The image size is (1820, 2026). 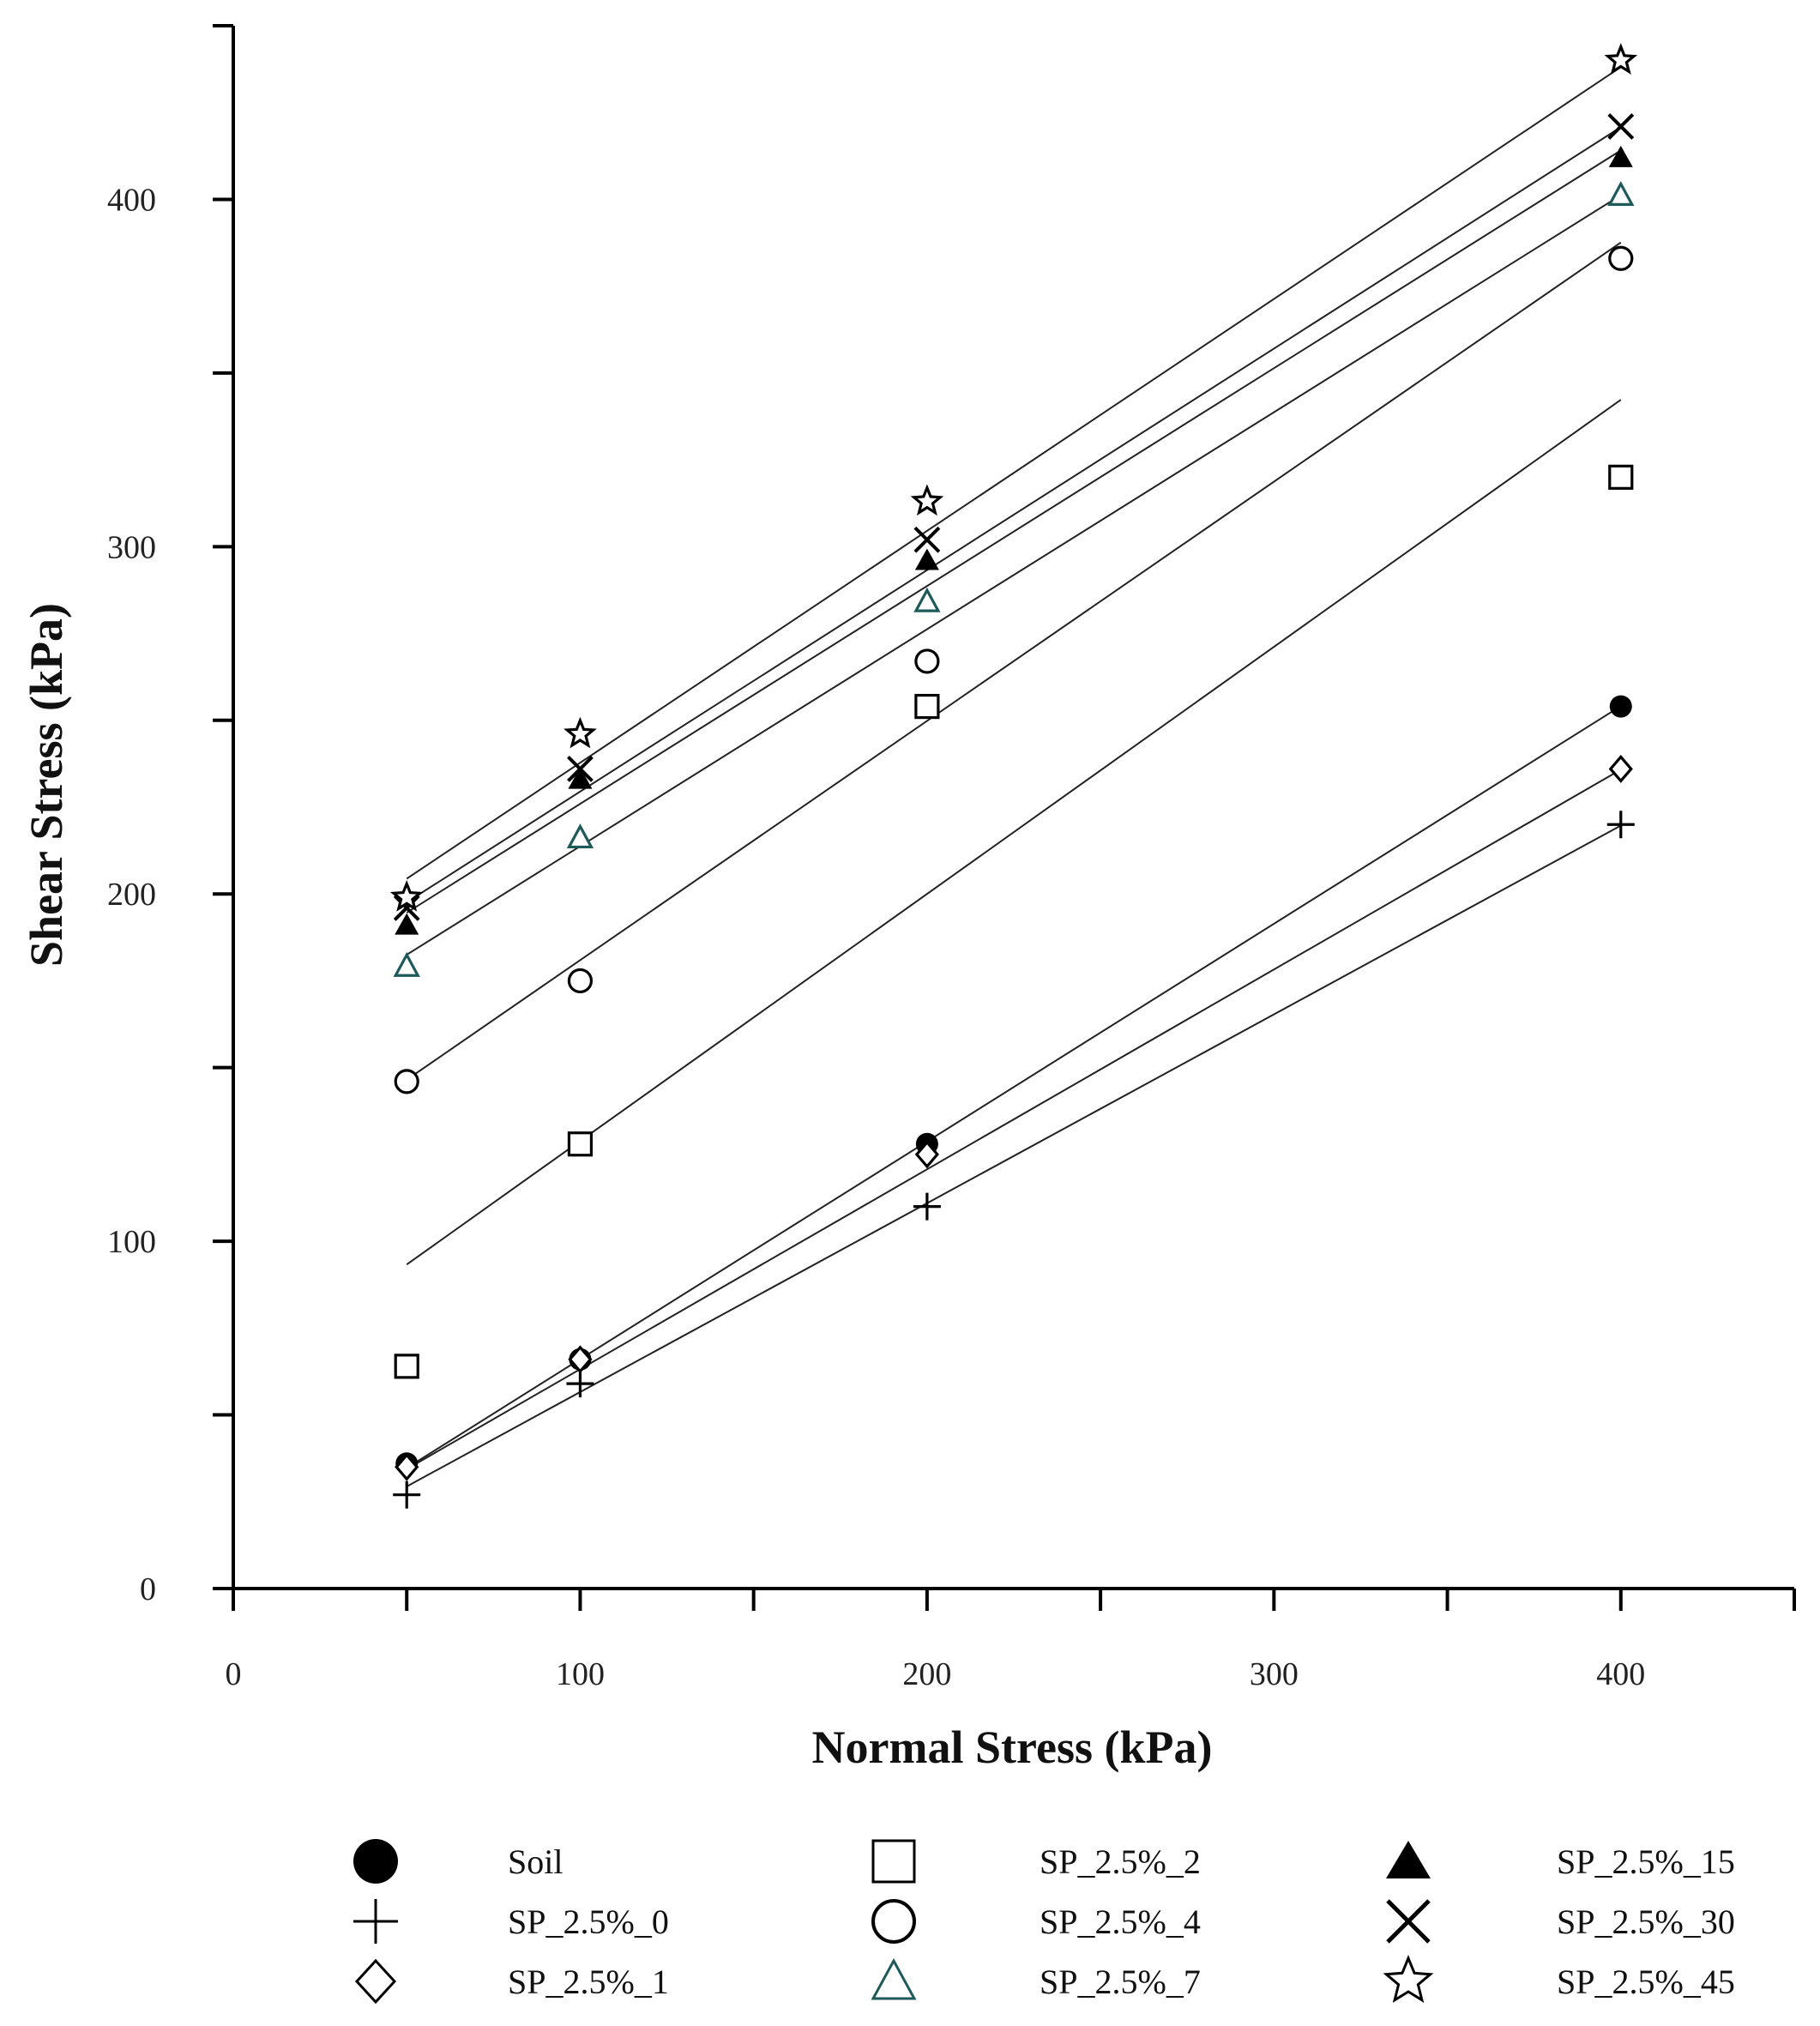 I want to click on legend-item-soil: Soil, so click(x=458, y=1861).